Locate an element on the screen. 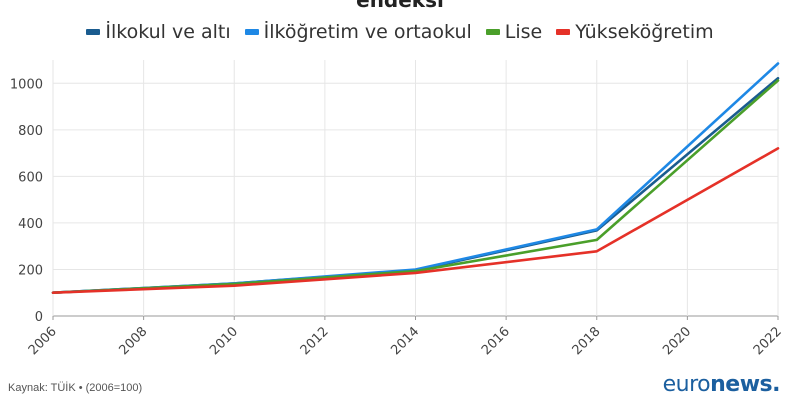  x-tick-label: 2014 is located at coordinates (405, 341).